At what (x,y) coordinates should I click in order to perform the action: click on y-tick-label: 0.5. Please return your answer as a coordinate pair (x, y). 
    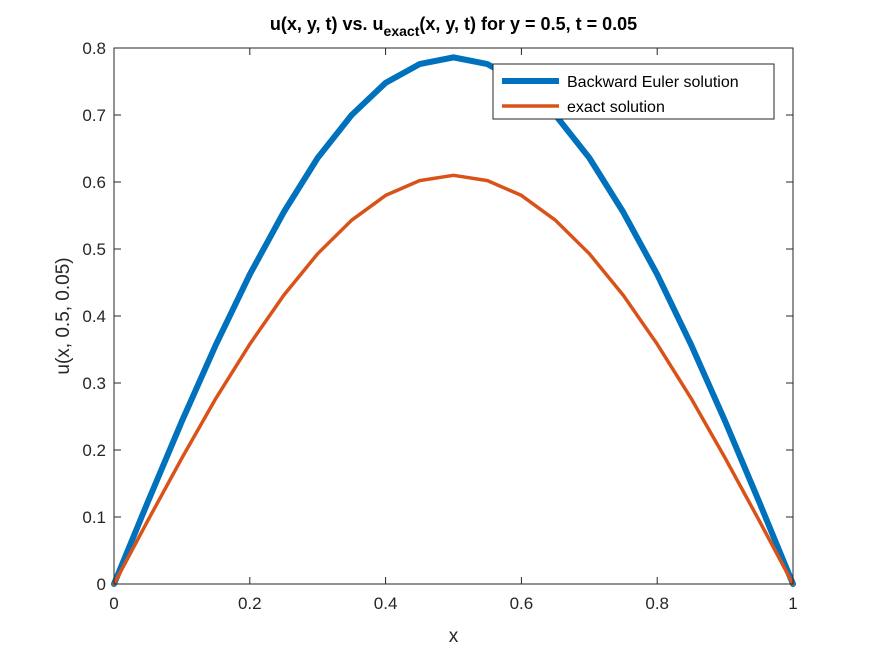
    Looking at the image, I should click on (94, 249).